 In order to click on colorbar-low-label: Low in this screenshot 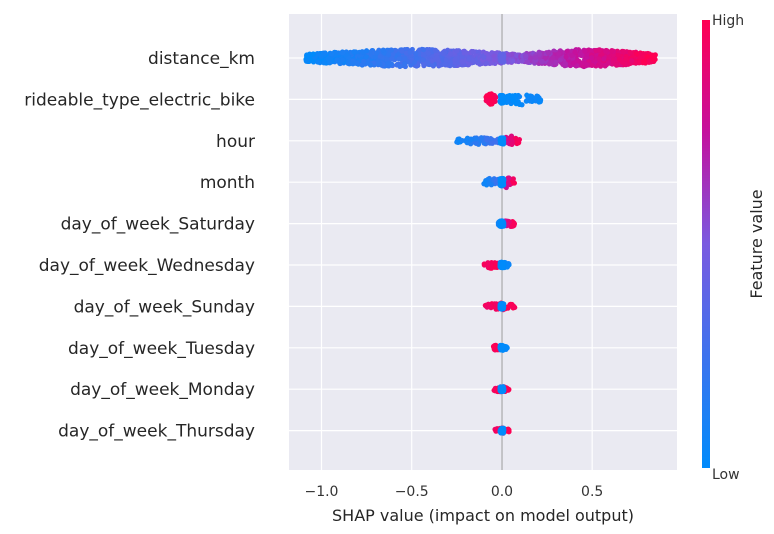, I will do `click(726, 475)`.